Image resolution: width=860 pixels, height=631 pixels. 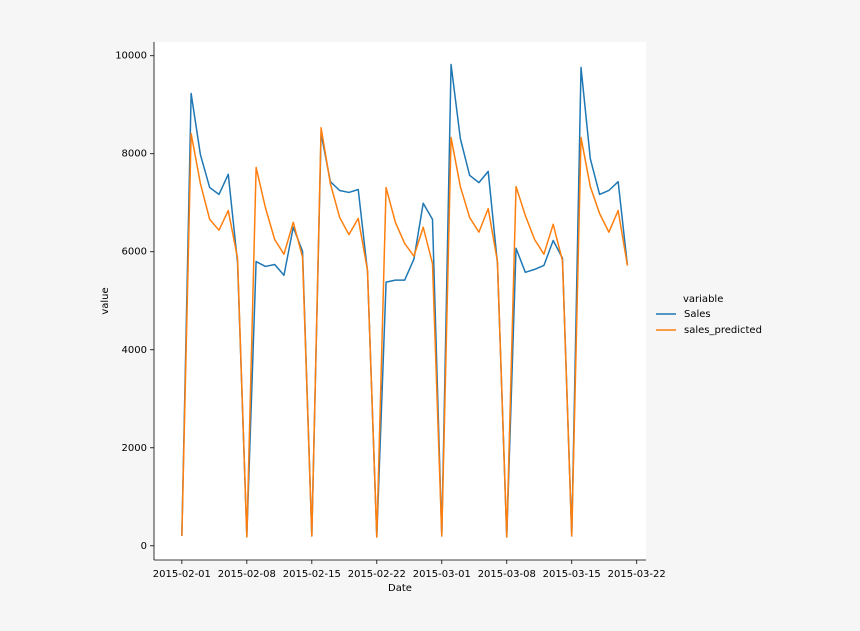 I want to click on legend-label: sales_predicted, so click(x=723, y=330).